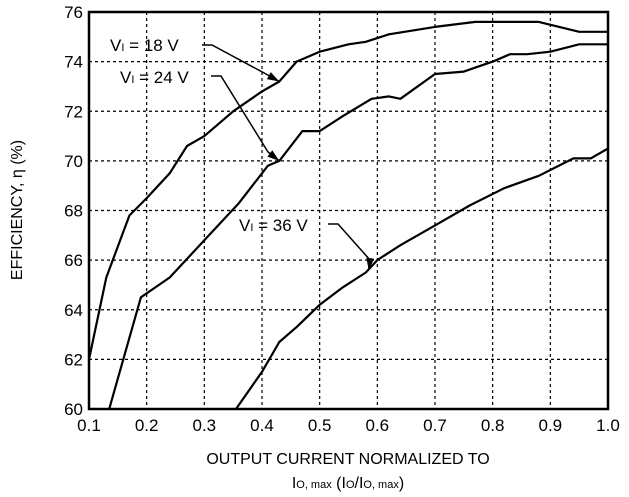 The image size is (629, 497). I want to click on y-tick-label: 70, so click(73, 161).